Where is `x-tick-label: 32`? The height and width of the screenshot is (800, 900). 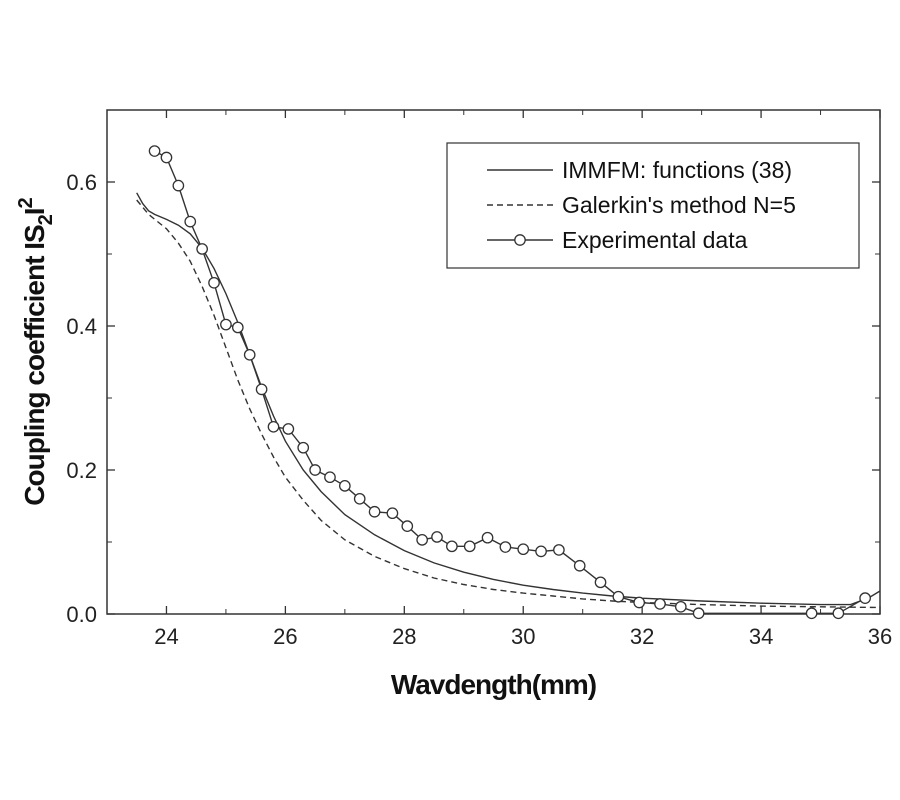 x-tick-label: 32 is located at coordinates (642, 636).